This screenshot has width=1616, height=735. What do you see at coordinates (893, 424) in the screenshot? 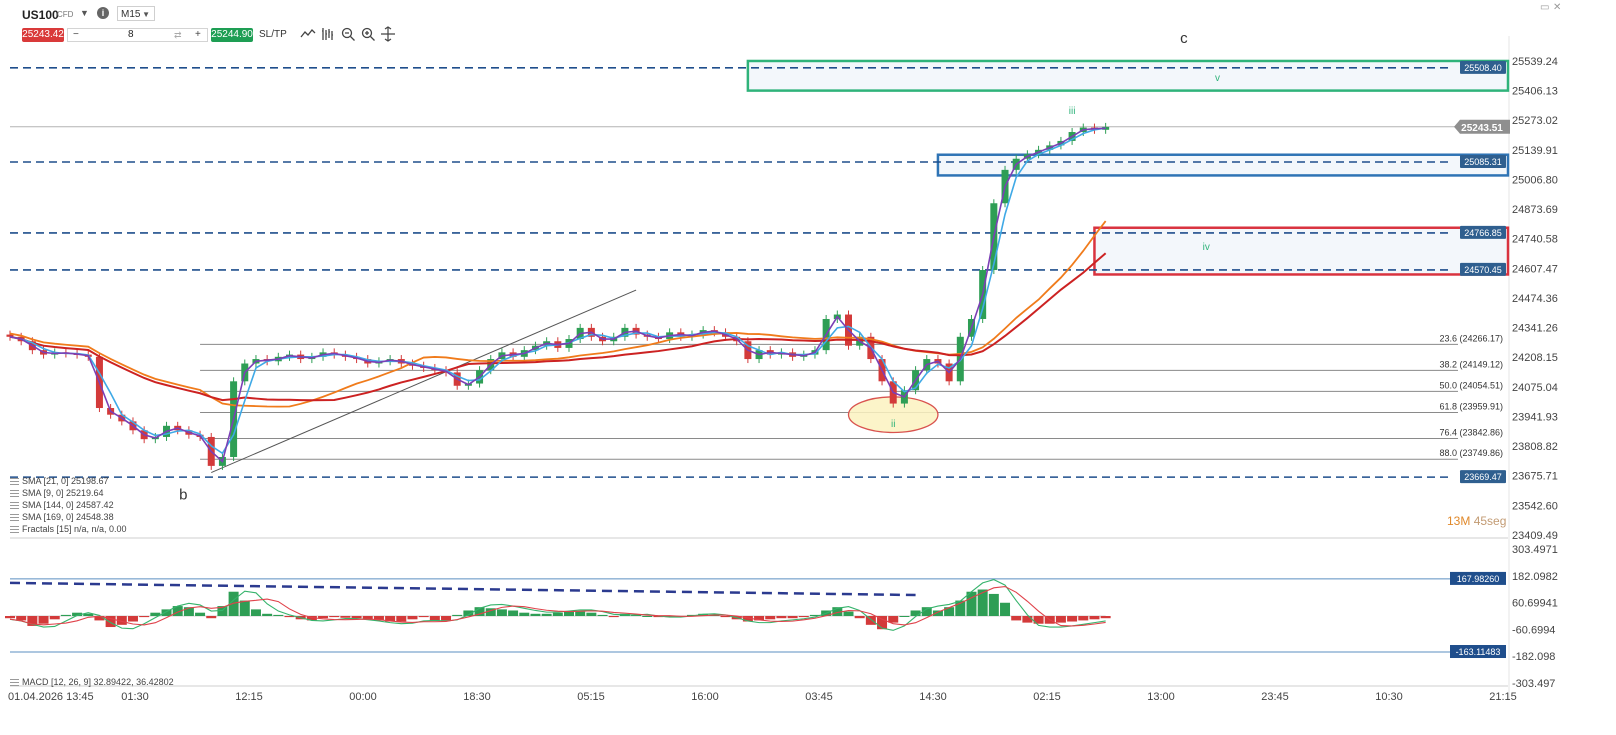
I see `wave-label: ii` at bounding box center [893, 424].